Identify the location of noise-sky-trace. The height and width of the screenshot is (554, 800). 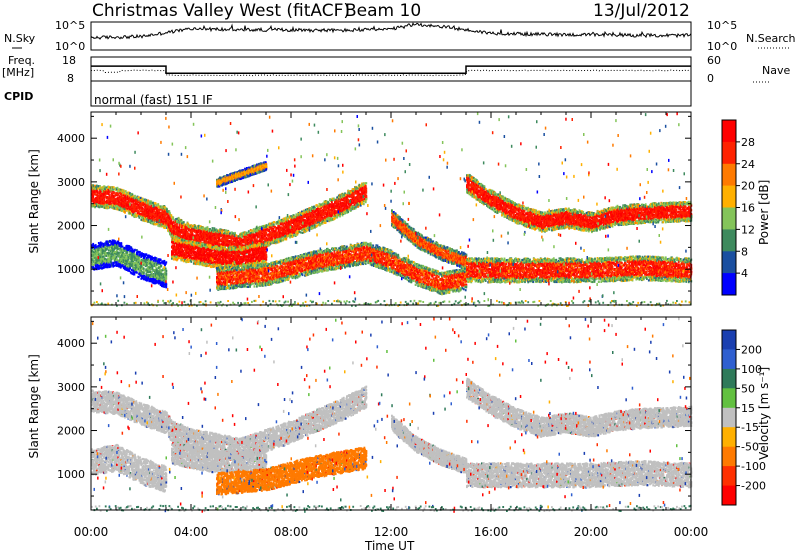
(391, 31).